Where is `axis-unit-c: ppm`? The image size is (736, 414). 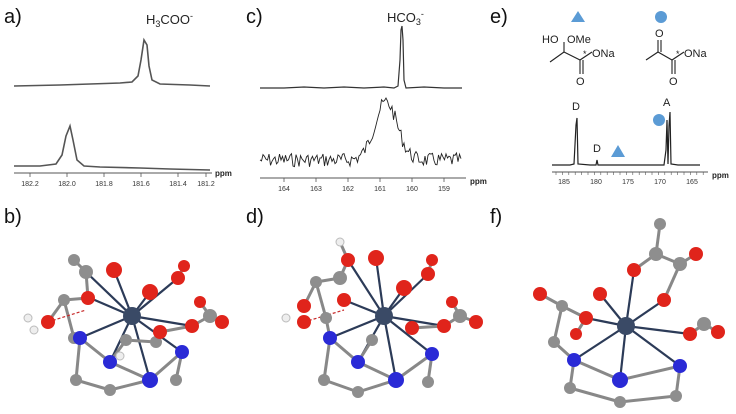
axis-unit-c: ppm is located at coordinates (478, 181).